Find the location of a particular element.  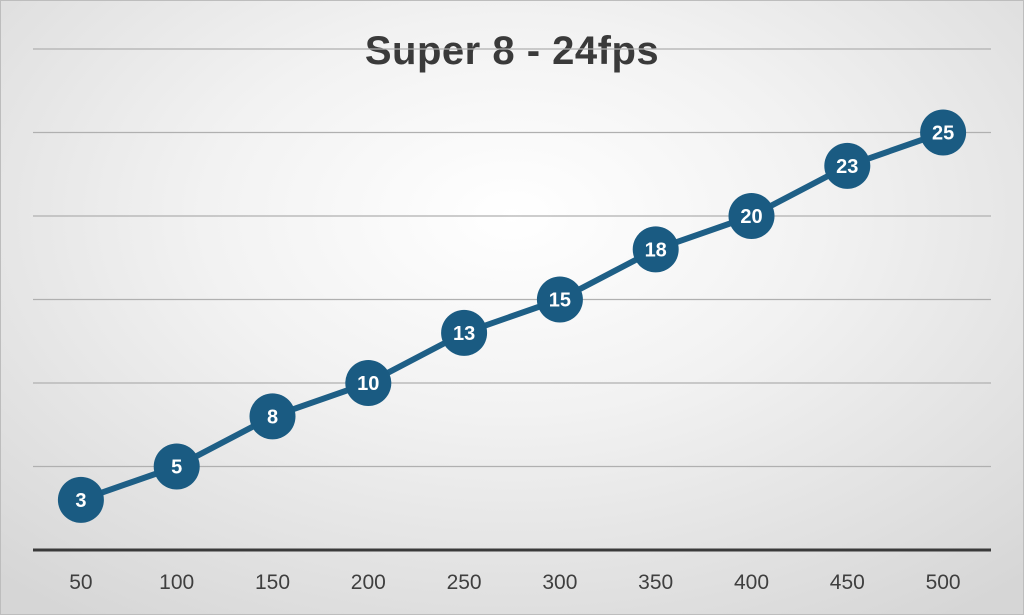

x-tick-label: 450 is located at coordinates (847, 582).